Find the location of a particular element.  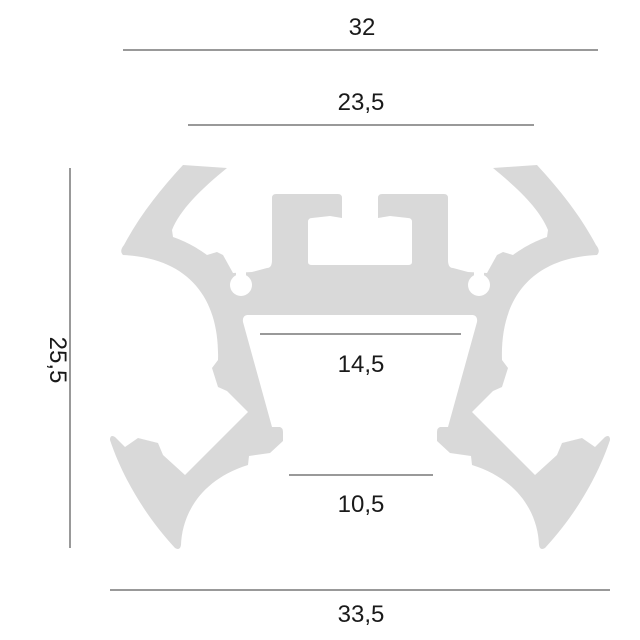

dimension-height: 25,5 is located at coordinates (57, 358).